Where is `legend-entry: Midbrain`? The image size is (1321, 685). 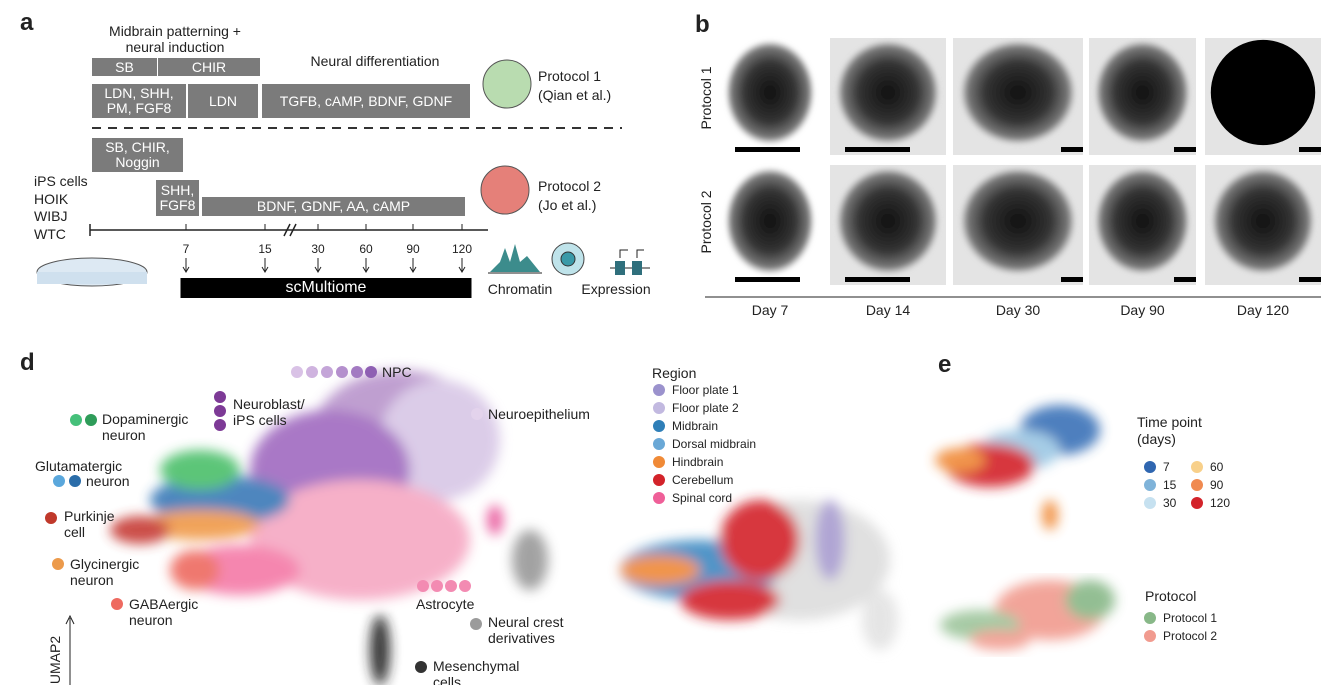 legend-entry: Midbrain is located at coordinates (695, 426).